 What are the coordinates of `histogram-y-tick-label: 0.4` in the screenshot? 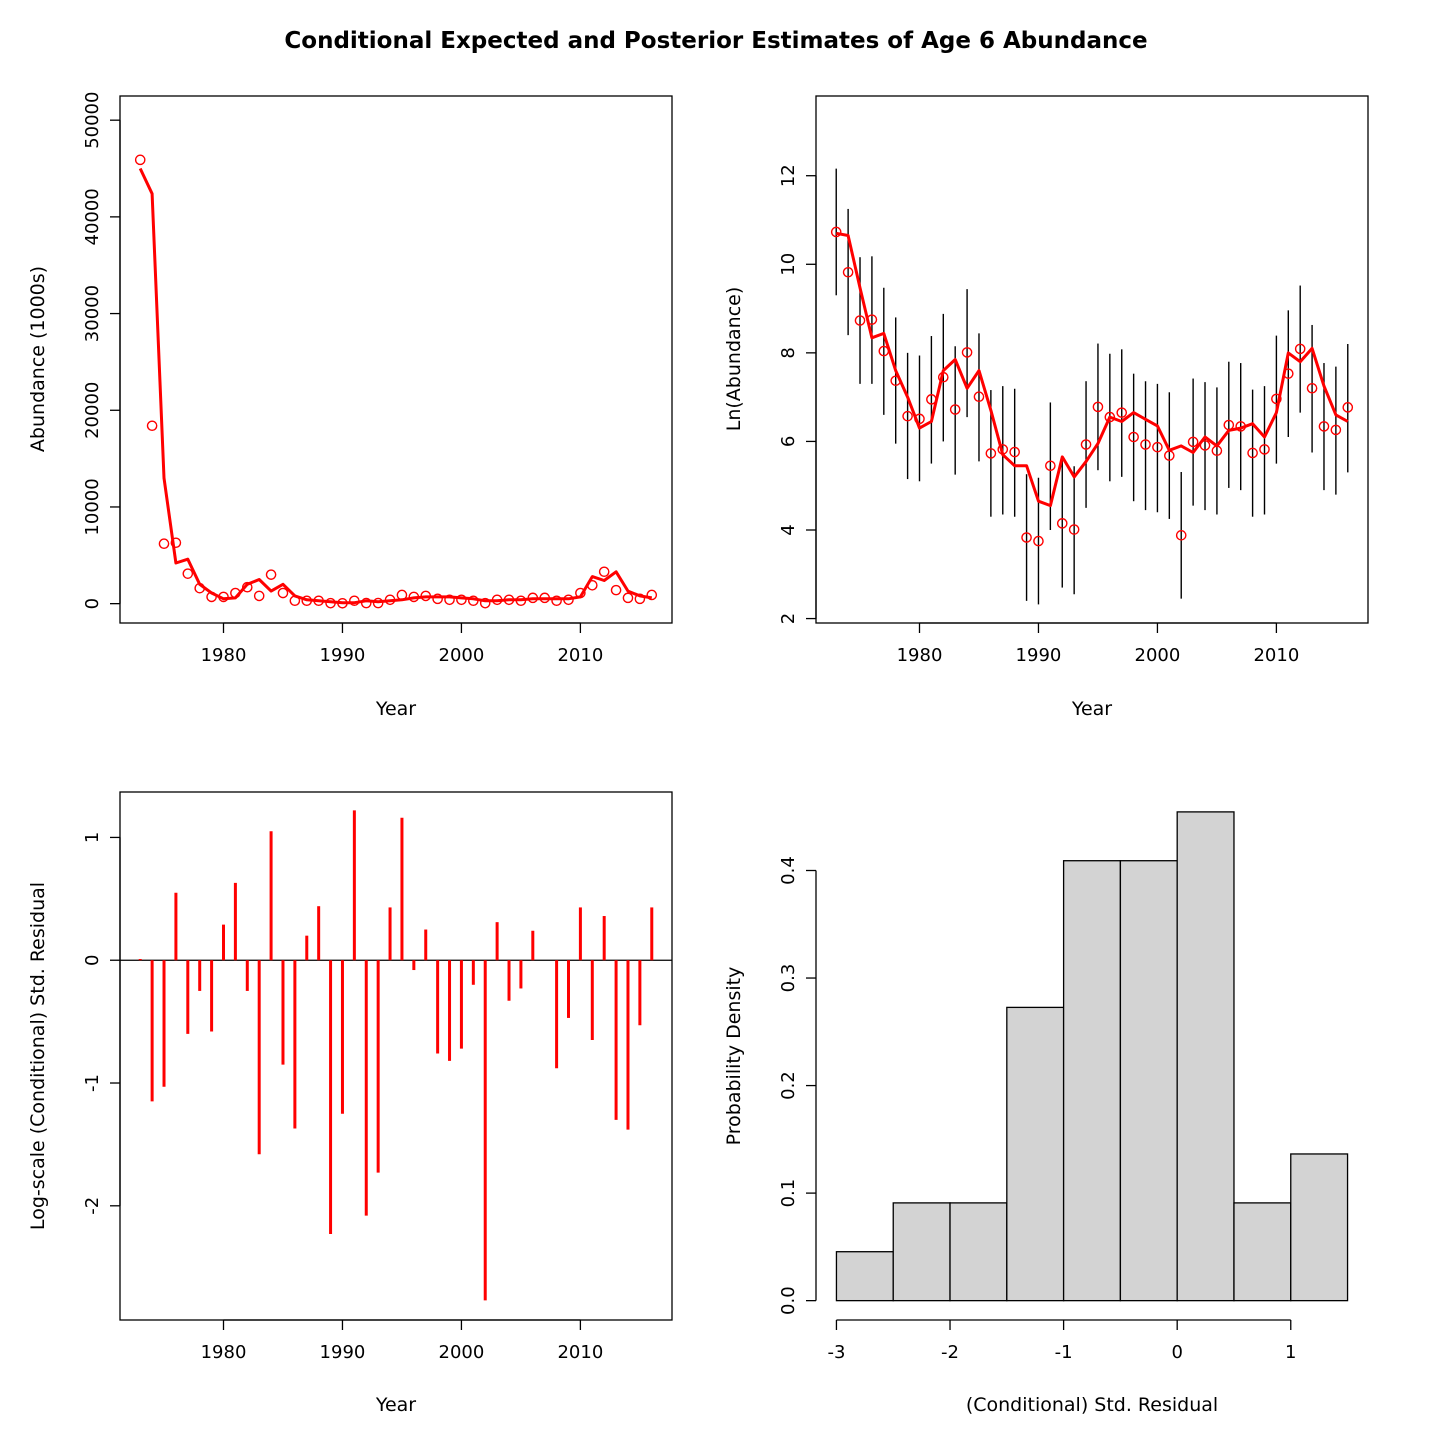 It's located at (788, 870).